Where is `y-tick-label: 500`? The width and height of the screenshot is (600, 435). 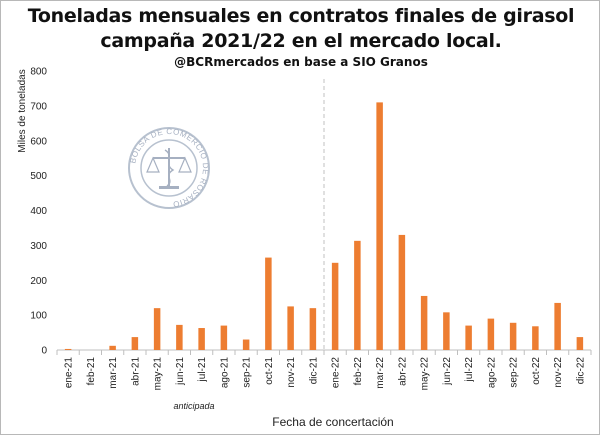
y-tick-label: 500 is located at coordinates (38, 176).